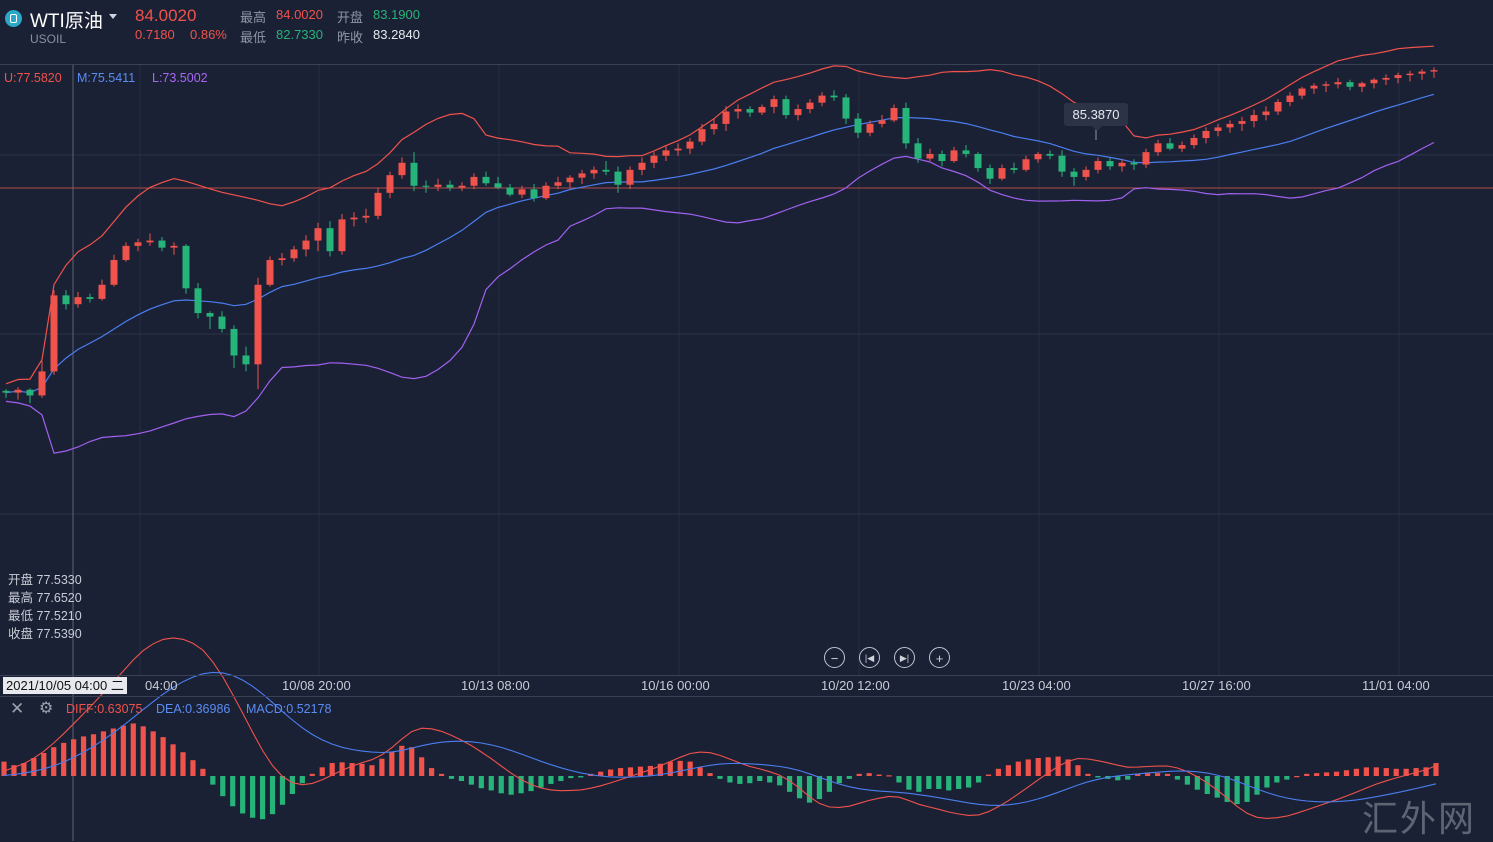 This screenshot has width=1493, height=842. I want to click on ohlc-high: 最高 77.6520, so click(45, 598).